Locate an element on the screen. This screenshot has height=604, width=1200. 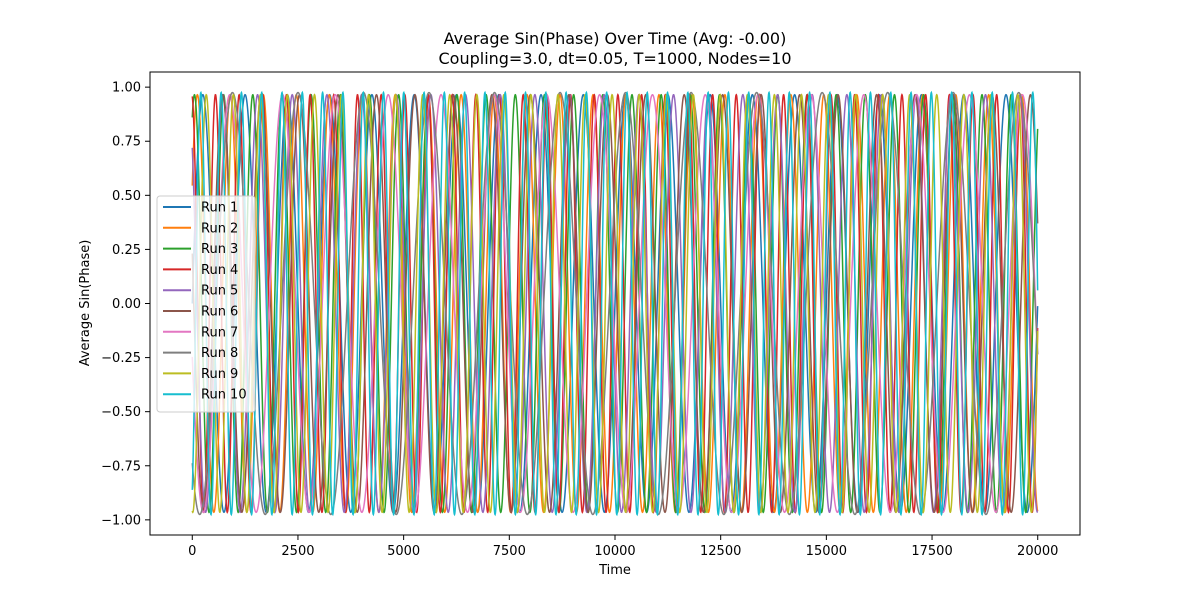
y-axis-label: Average Sin(Phase) is located at coordinates (85, 303).